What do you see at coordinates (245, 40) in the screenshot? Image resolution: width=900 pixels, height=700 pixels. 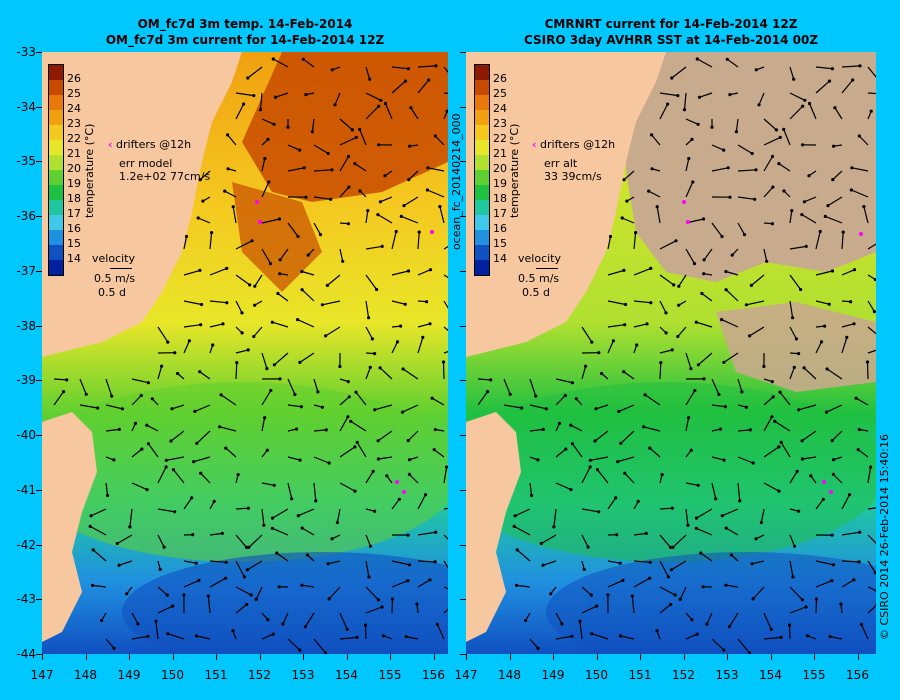 I see `left-title-line2: OM_fc7d 3m current for 14-Feb-2014 12Z` at bounding box center [245, 40].